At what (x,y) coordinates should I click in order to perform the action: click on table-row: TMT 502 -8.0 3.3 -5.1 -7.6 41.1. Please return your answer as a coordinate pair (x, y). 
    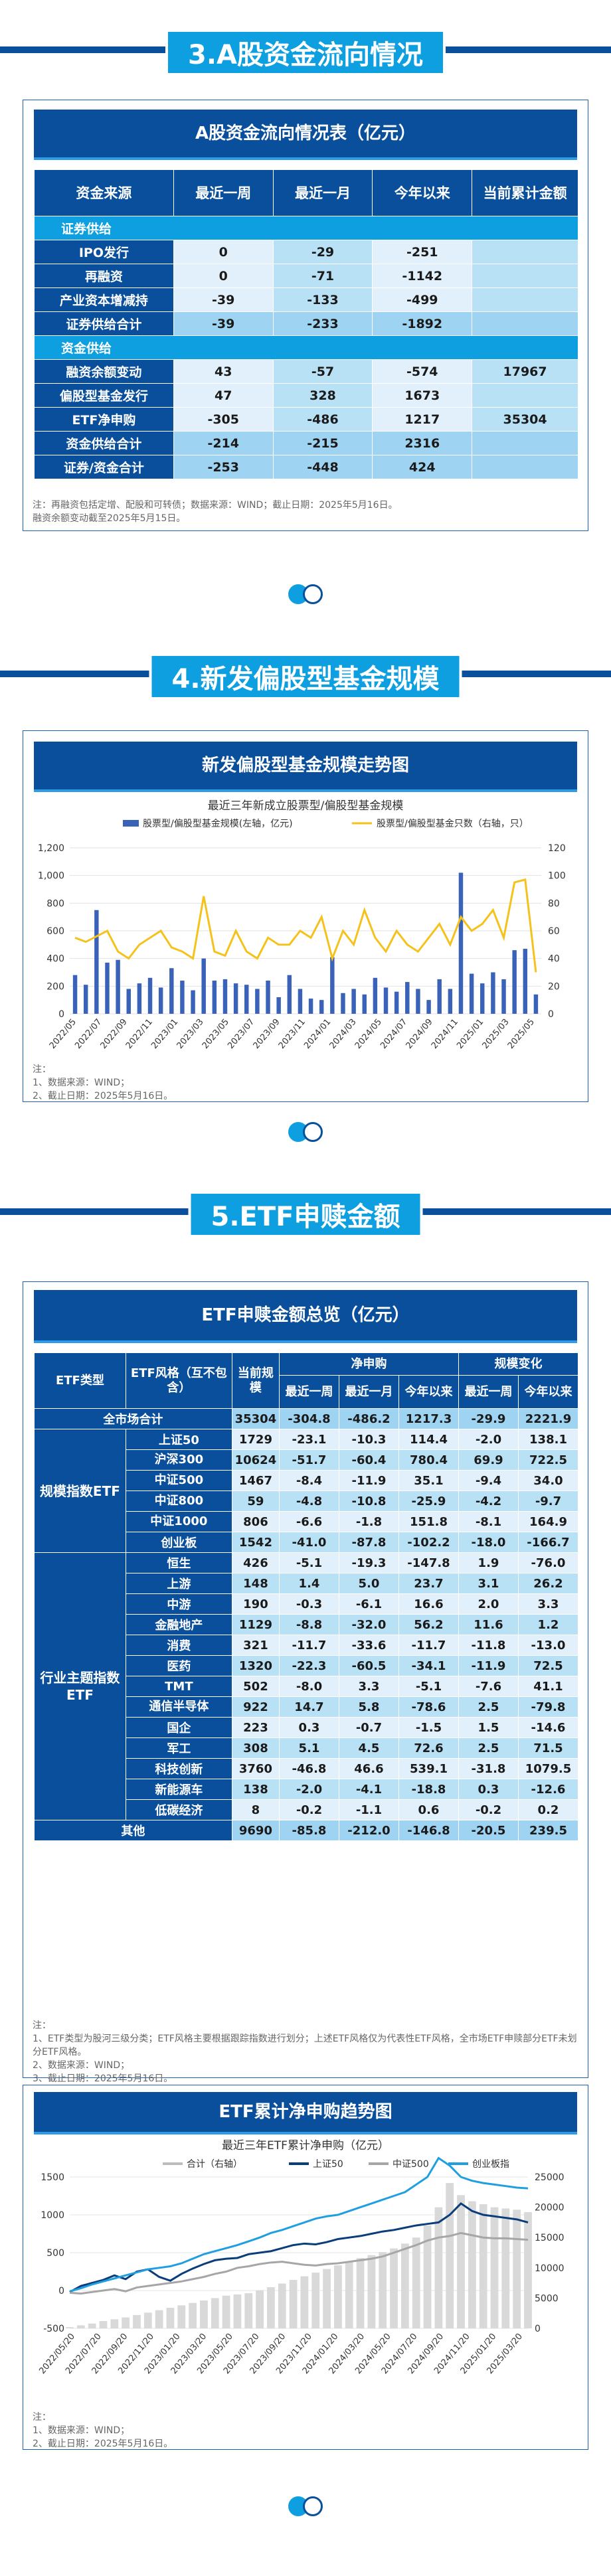
    Looking at the image, I should click on (306, 1686).